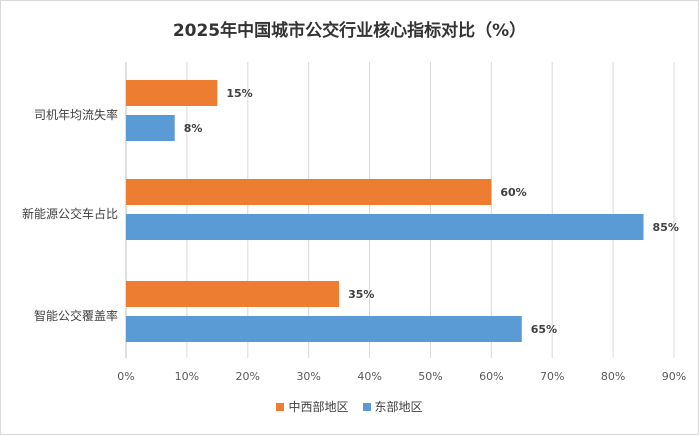  What do you see at coordinates (193, 128) in the screenshot?
I see `data-label: 8%` at bounding box center [193, 128].